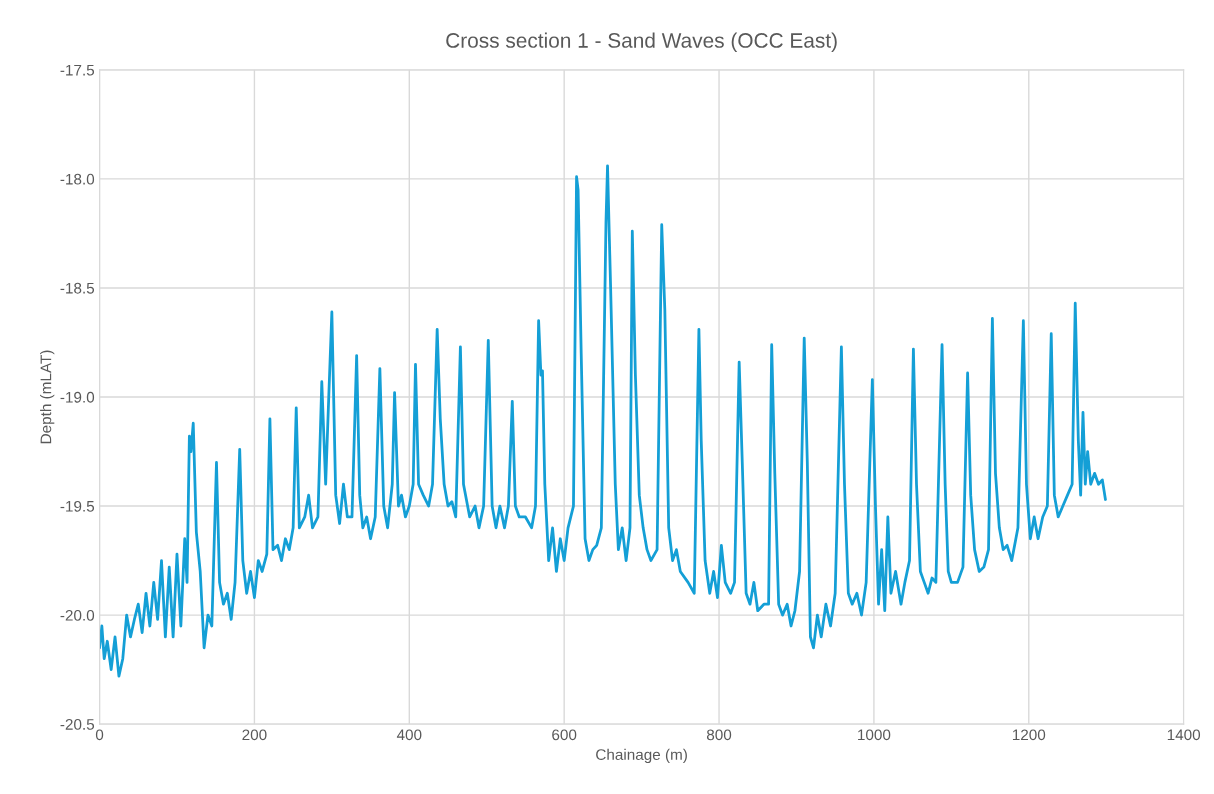 The height and width of the screenshot is (794, 1214). Describe the element at coordinates (99, 735) in the screenshot. I see `x-tick-label: 0` at that location.